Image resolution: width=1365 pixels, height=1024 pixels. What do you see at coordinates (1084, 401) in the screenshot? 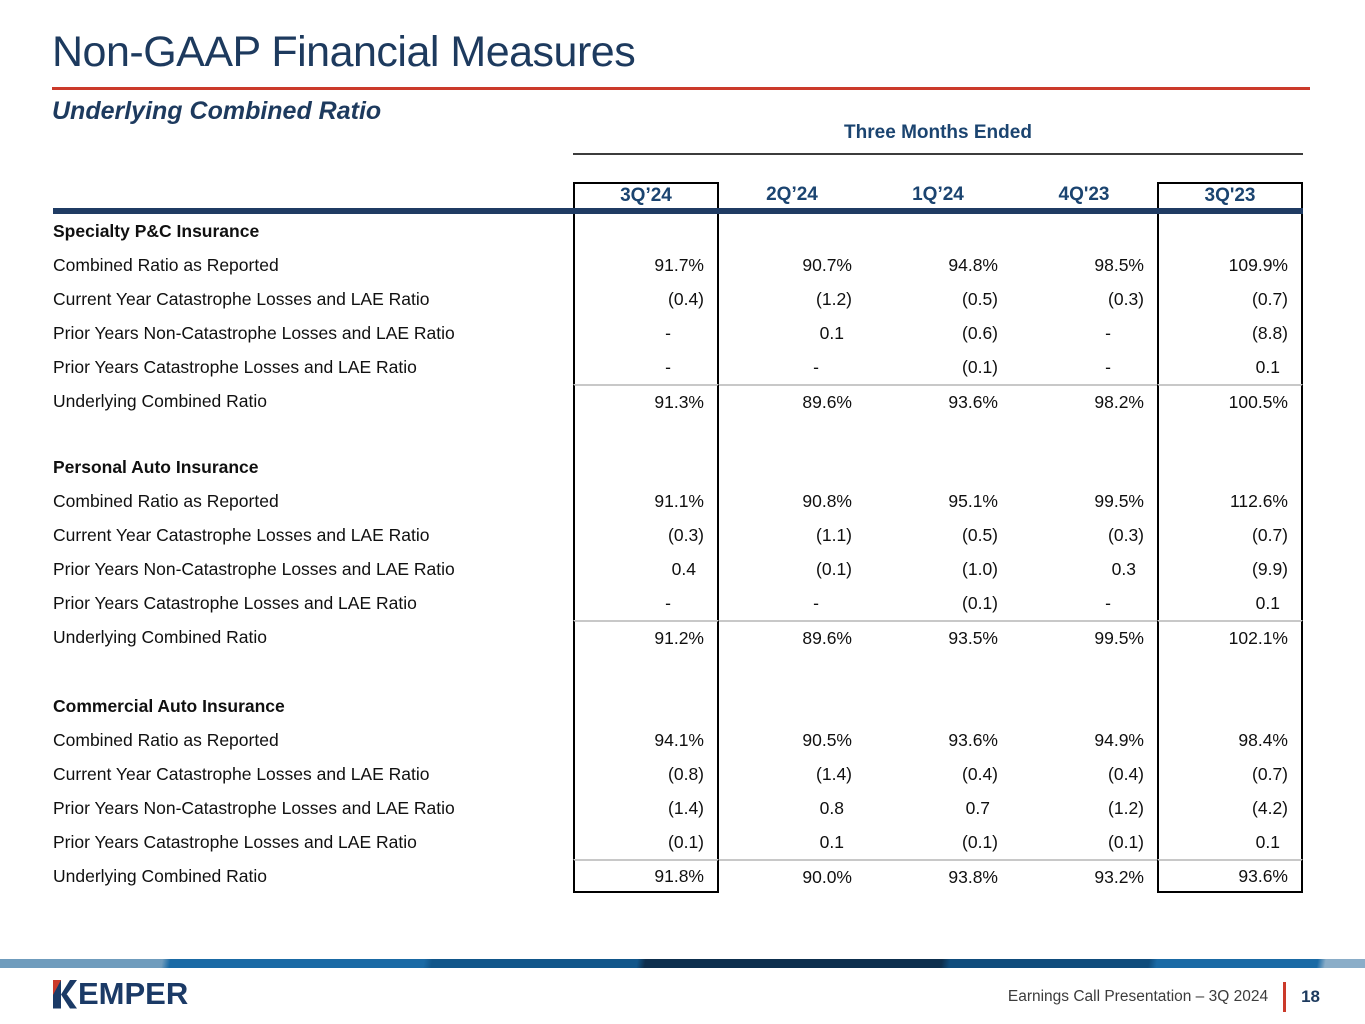
I see `cell-value: 98.2%` at bounding box center [1084, 401].